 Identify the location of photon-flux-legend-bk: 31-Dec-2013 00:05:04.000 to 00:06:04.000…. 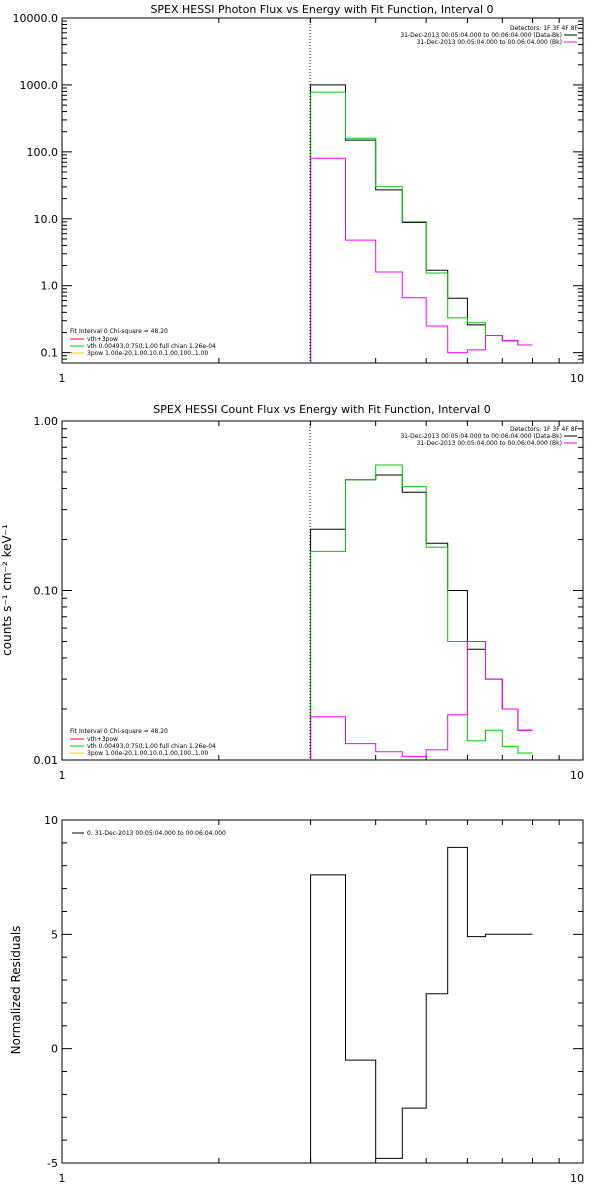
(489, 42).